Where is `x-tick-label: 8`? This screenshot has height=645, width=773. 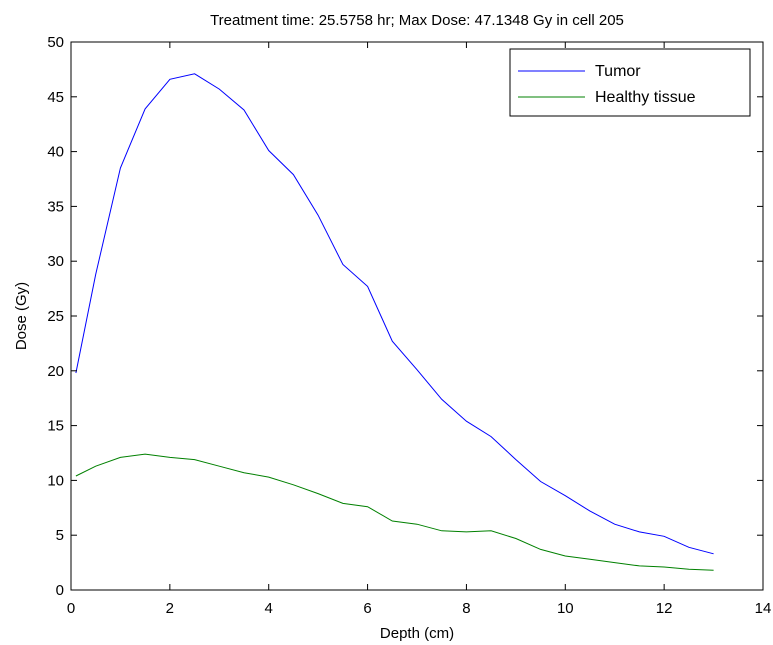 x-tick-label: 8 is located at coordinates (466, 608).